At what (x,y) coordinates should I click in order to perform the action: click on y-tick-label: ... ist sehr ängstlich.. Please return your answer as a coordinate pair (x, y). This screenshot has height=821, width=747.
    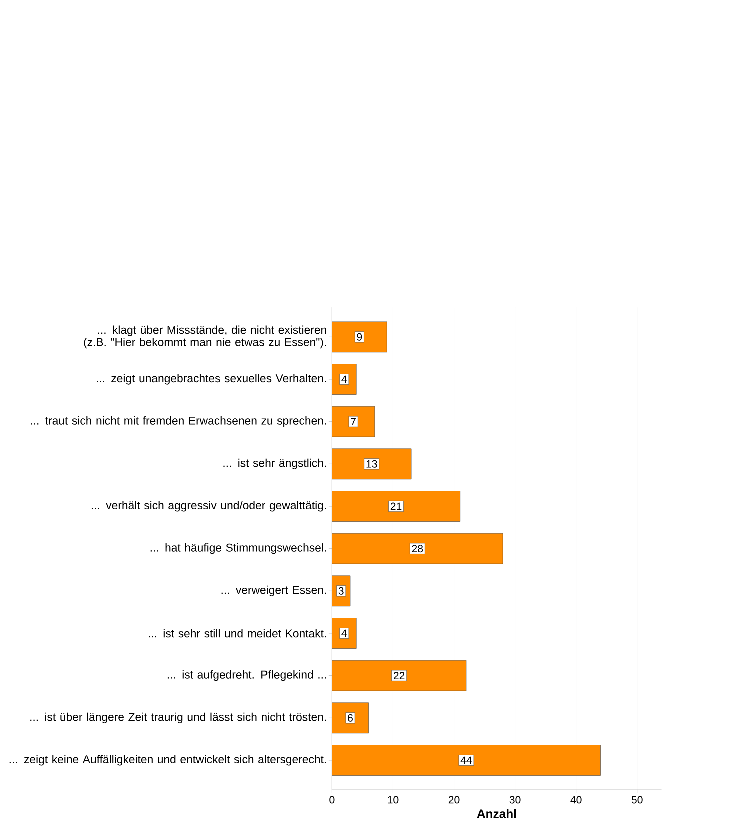
    Looking at the image, I should click on (275, 464).